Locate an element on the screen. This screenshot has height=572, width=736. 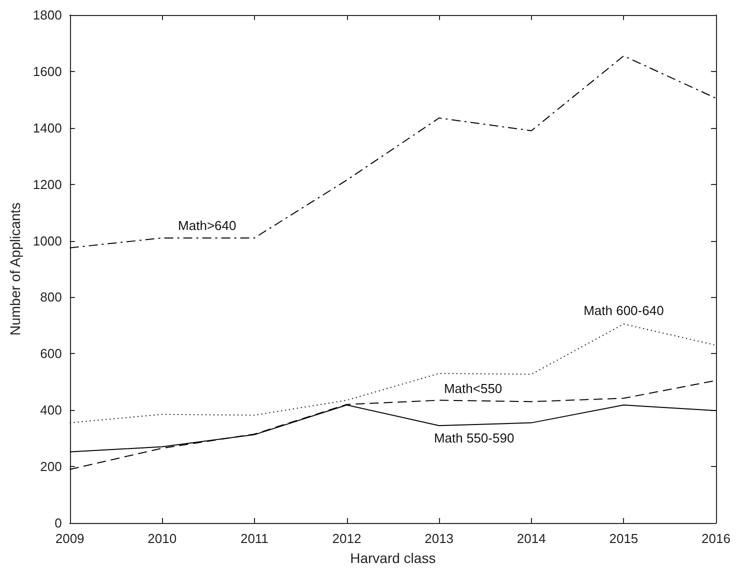
x-tick-label: 2011 is located at coordinates (254, 538).